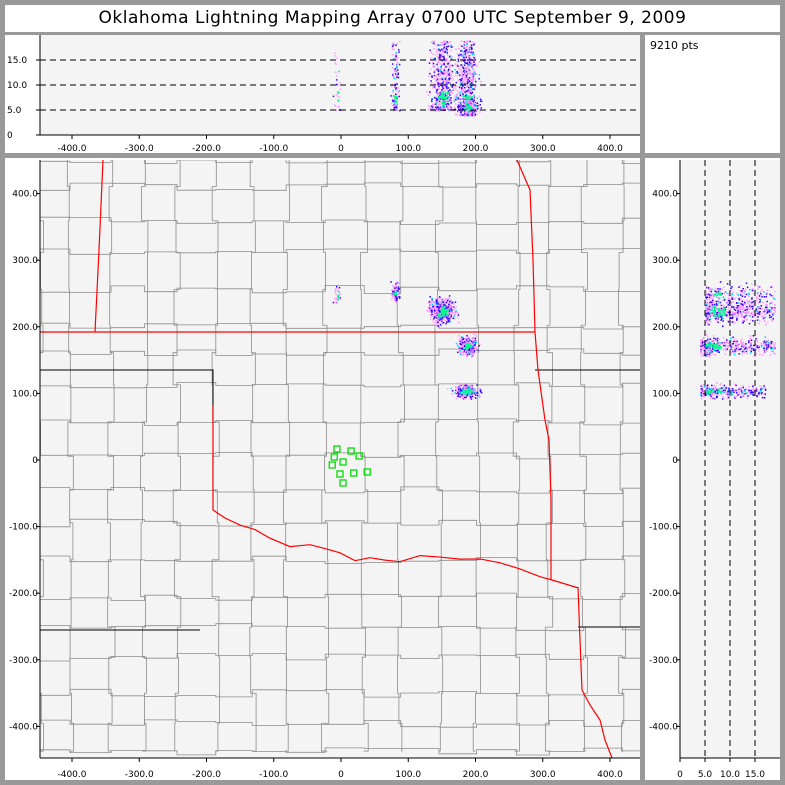 The width and height of the screenshot is (785, 785). Describe the element at coordinates (407, 340) in the screenshot. I see `lightning-map` at that location.